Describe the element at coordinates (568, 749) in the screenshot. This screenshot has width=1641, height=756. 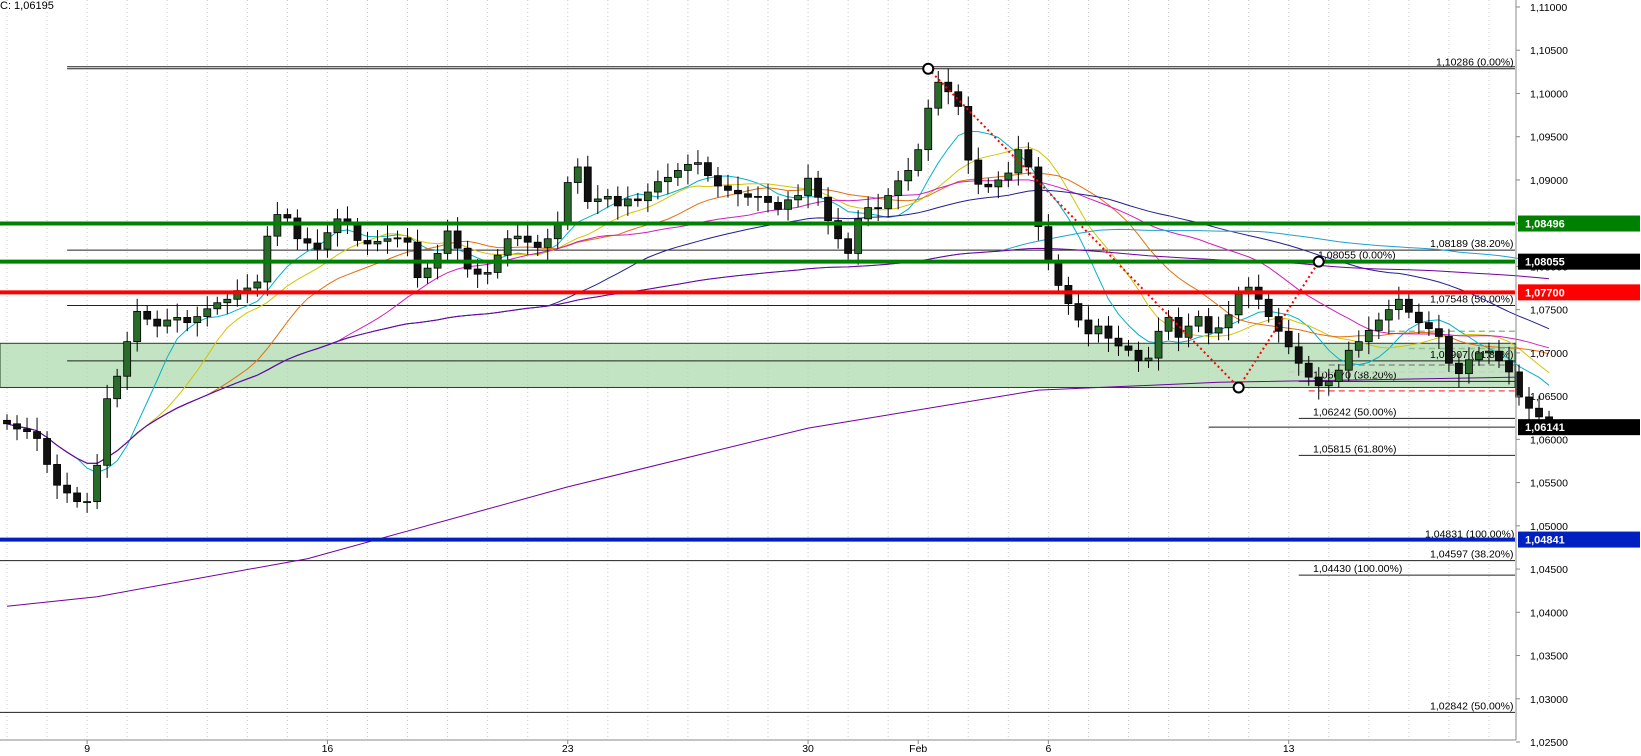
I see `time-tick-label: 23` at that location.